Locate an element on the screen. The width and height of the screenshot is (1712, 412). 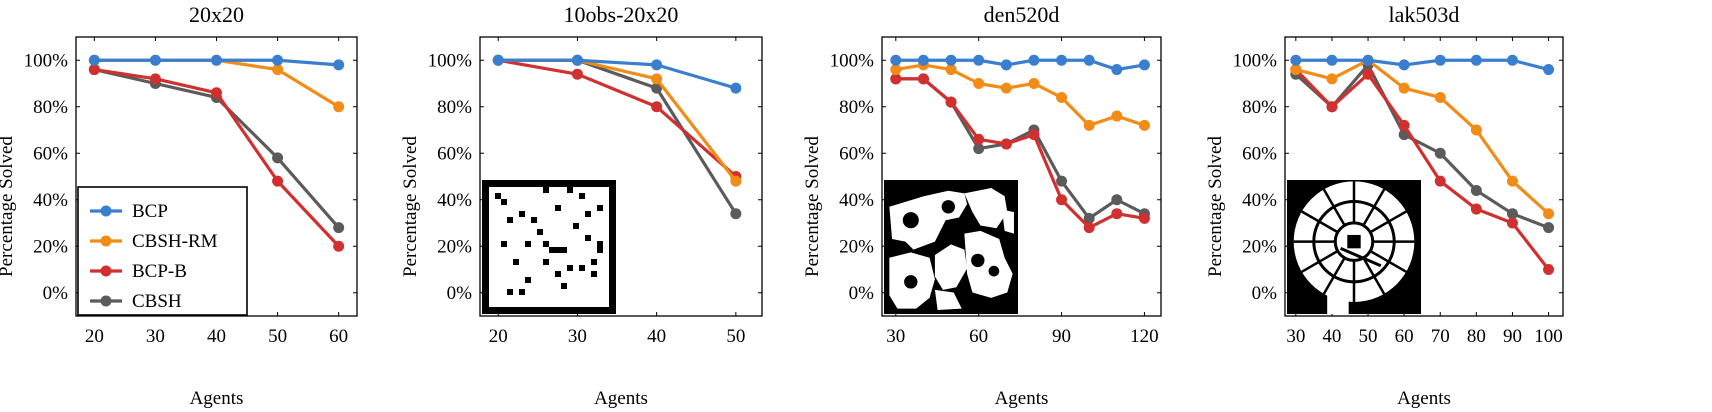
x-tick-label: 100 is located at coordinates (1548, 336).